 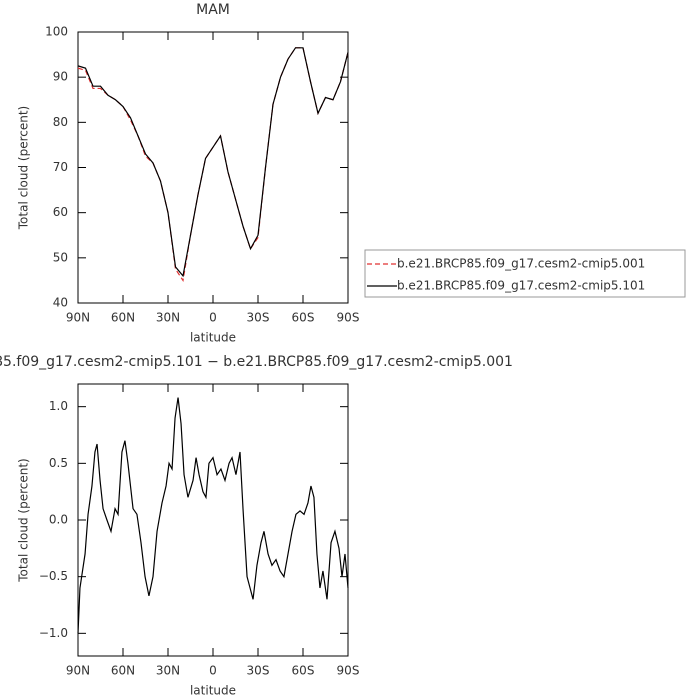 I want to click on y-tick-label: −0.5, so click(x=53, y=576).